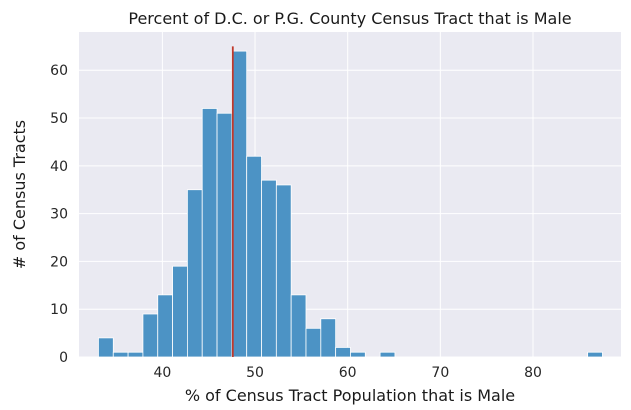 The width and height of the screenshot is (631, 410). What do you see at coordinates (59, 119) in the screenshot?
I see `y-tick-label: 50` at bounding box center [59, 119].